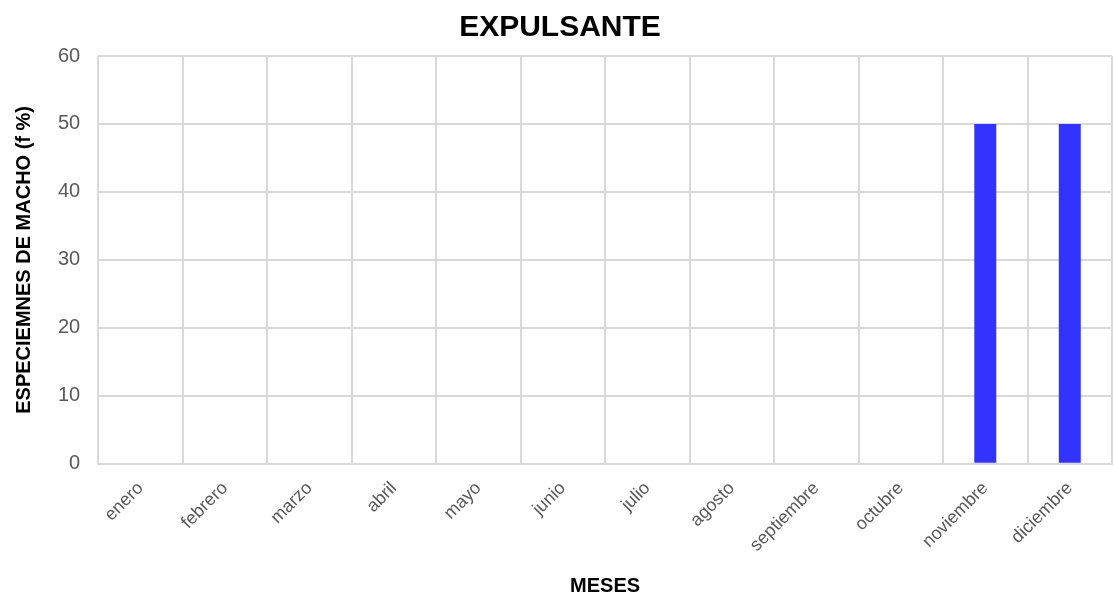 The width and height of the screenshot is (1114, 606). What do you see at coordinates (560, 26) in the screenshot?
I see `chart-title: EXPULSANTE` at bounding box center [560, 26].